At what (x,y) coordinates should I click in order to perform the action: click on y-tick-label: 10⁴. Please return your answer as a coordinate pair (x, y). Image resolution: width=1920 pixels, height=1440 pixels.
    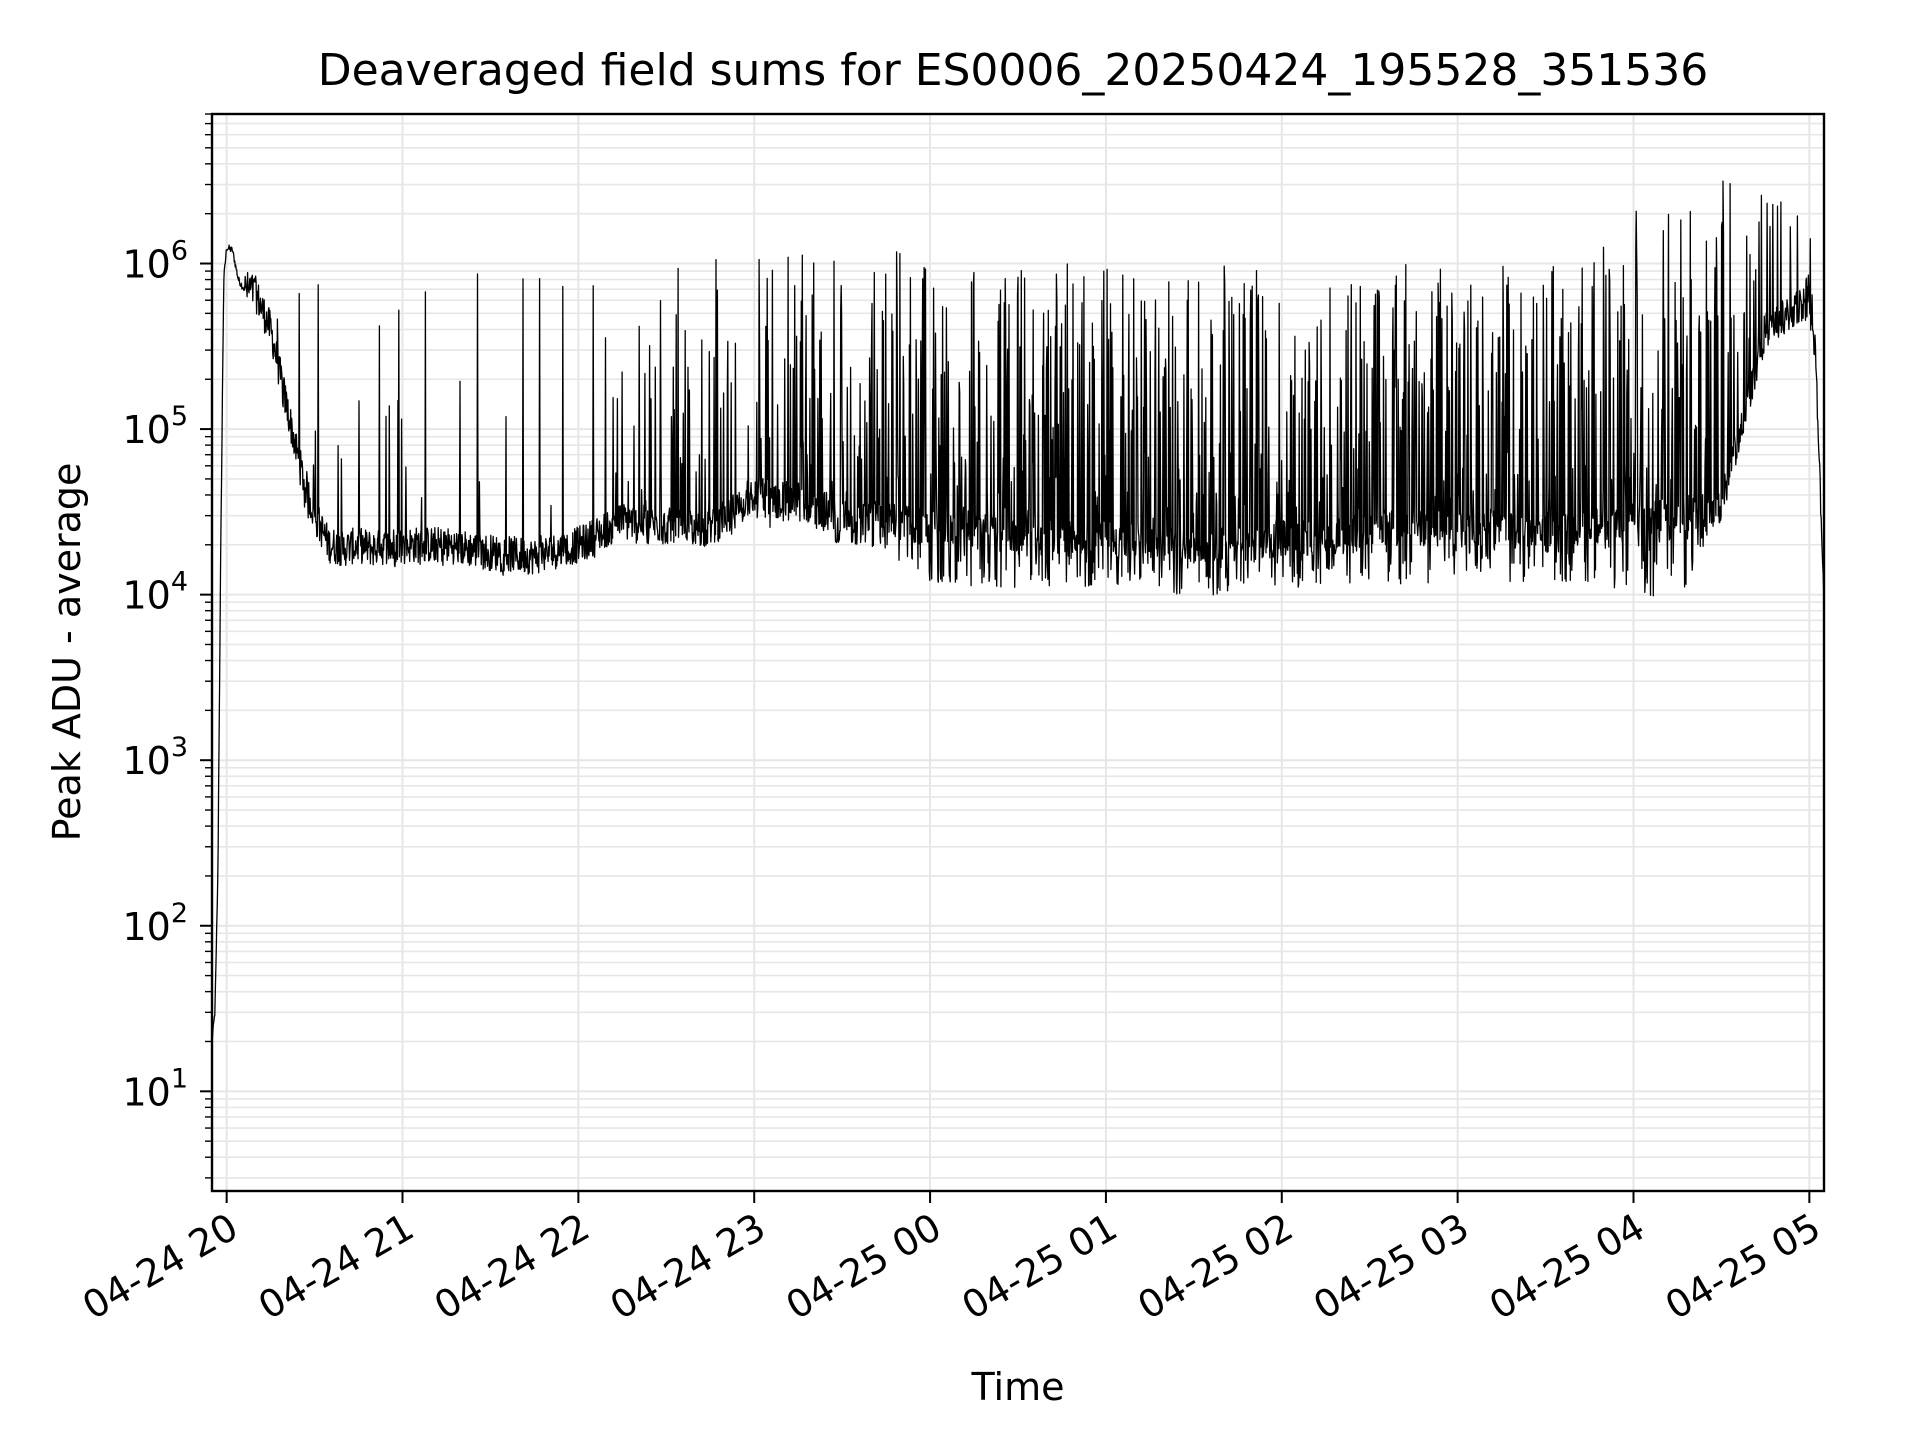
    Looking at the image, I should click on (155, 592).